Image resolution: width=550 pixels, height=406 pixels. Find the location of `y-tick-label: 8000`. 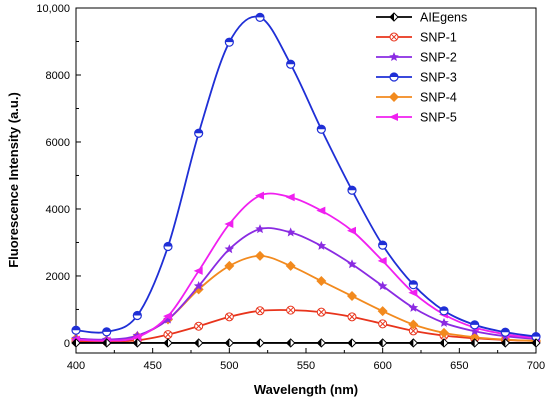

y-tick-label: 8000 is located at coordinates (58, 76).